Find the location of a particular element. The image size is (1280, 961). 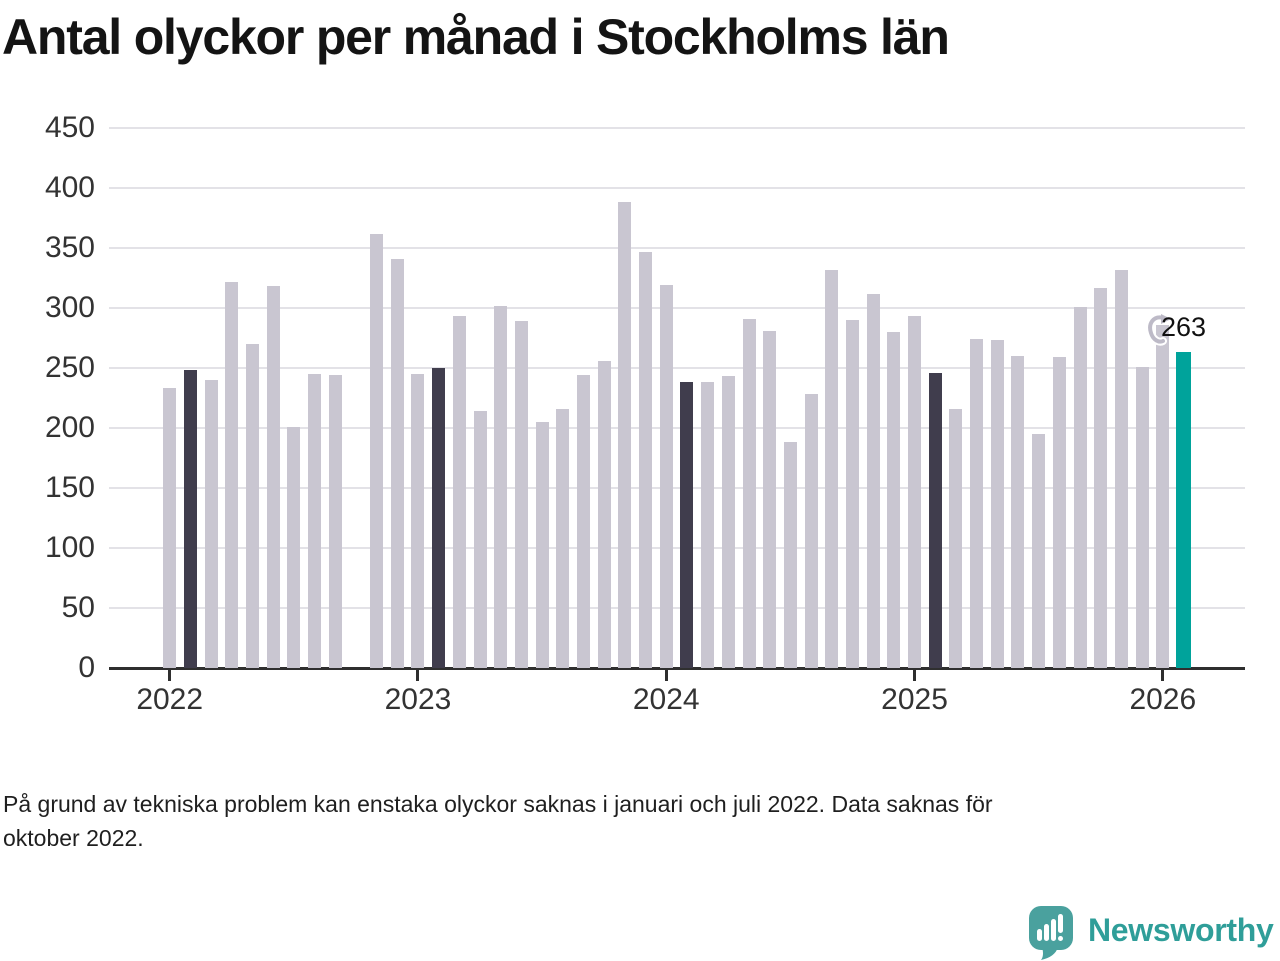

y-tick-label-0: 0 is located at coordinates (86, 667).